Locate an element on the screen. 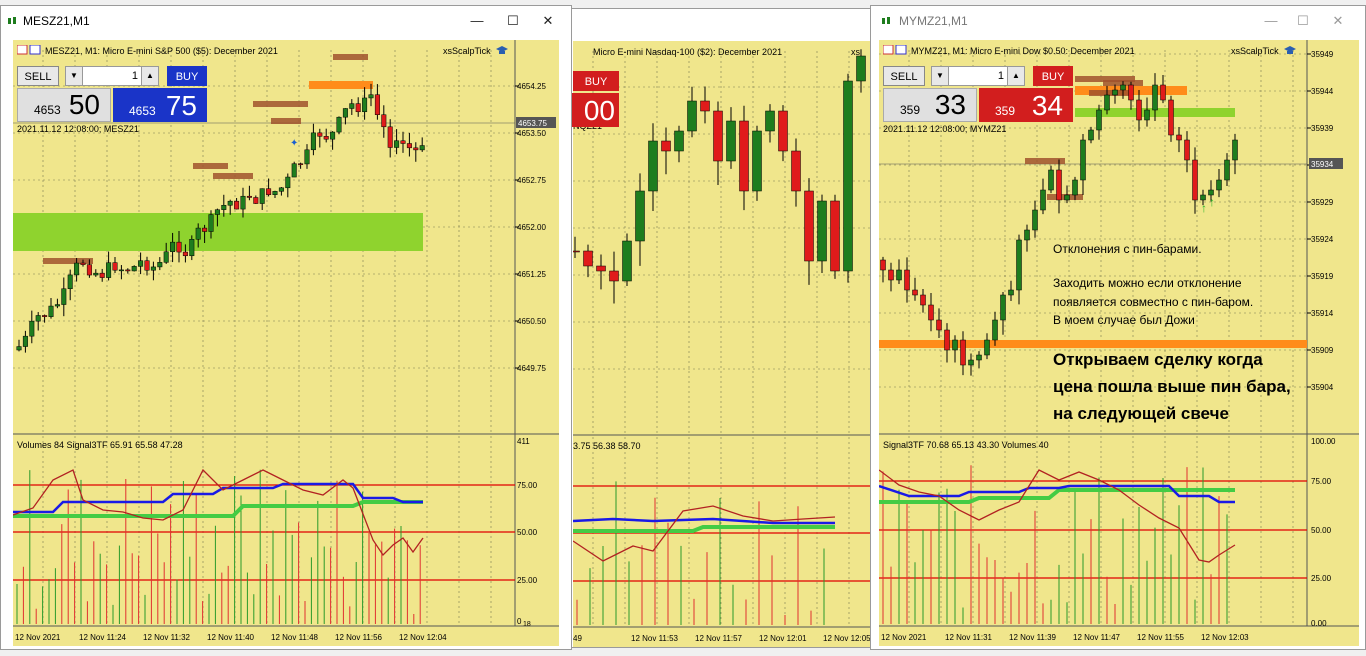 The width and height of the screenshot is (1366, 656). middle-window-titlebar is located at coordinates (719, 24).